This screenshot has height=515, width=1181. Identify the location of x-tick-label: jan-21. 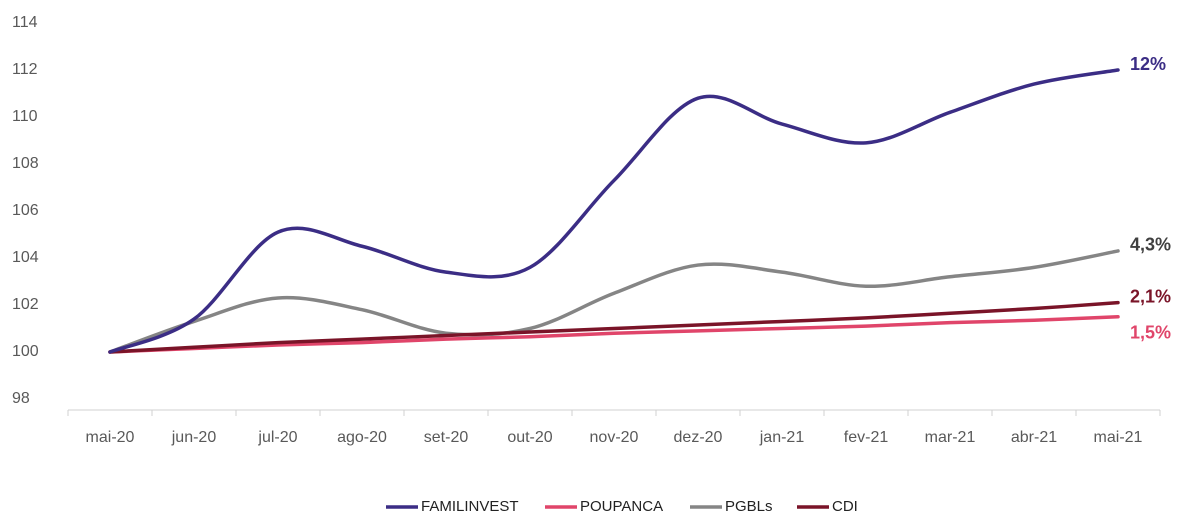
(782, 437).